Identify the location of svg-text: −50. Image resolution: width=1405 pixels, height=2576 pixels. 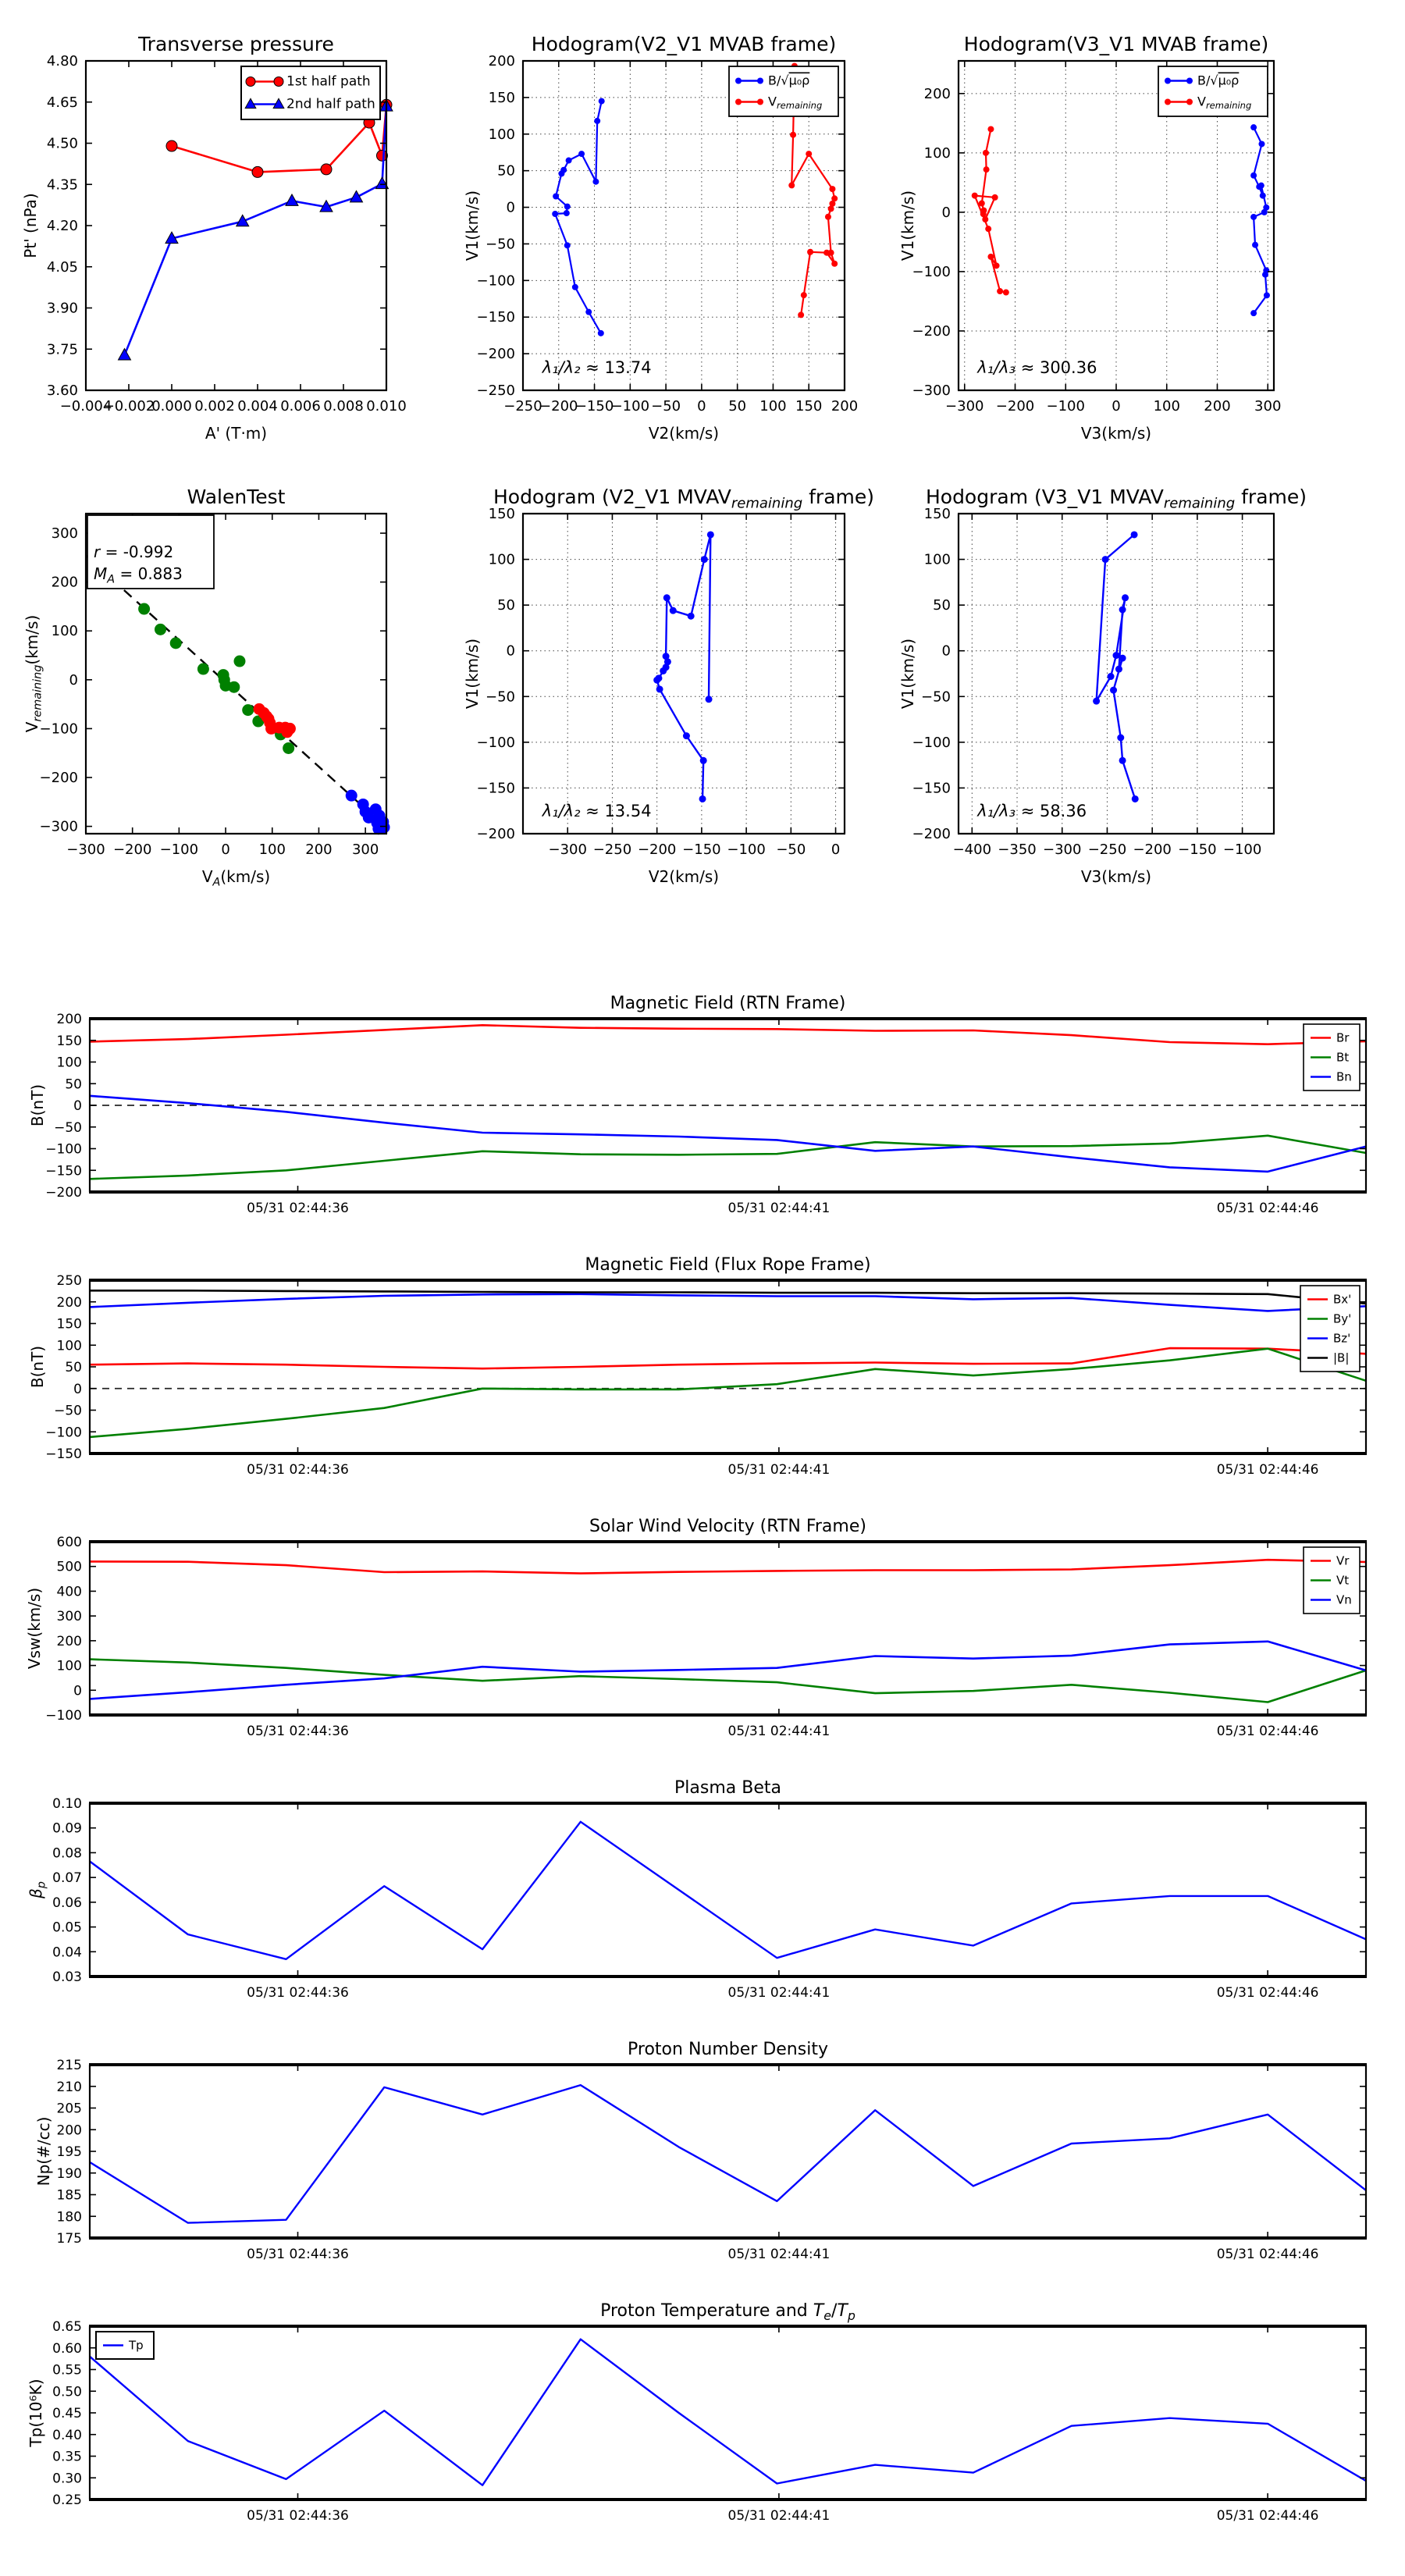
(68, 1411).